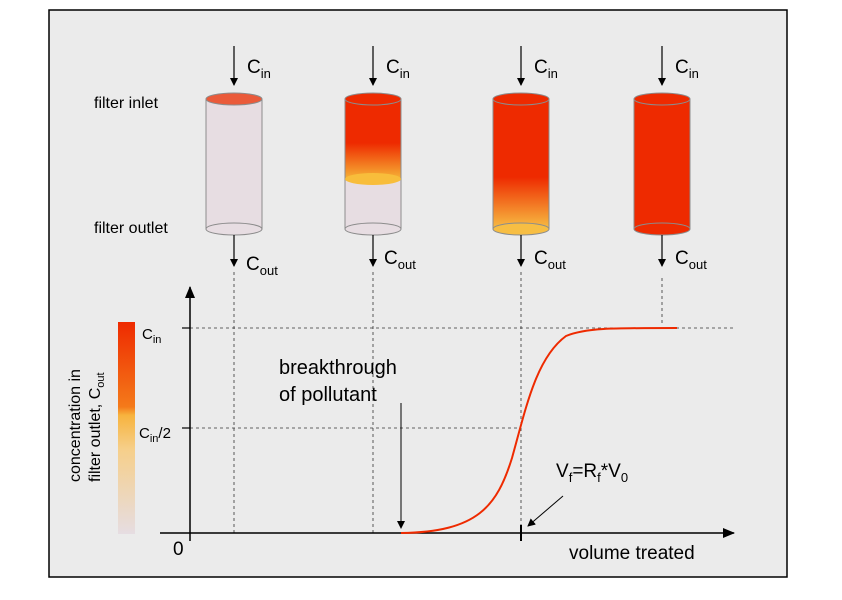 This screenshot has width=842, height=600. Describe the element at coordinates (155, 435) in the screenshot. I see `legend-half-label: Cin/2` at that location.